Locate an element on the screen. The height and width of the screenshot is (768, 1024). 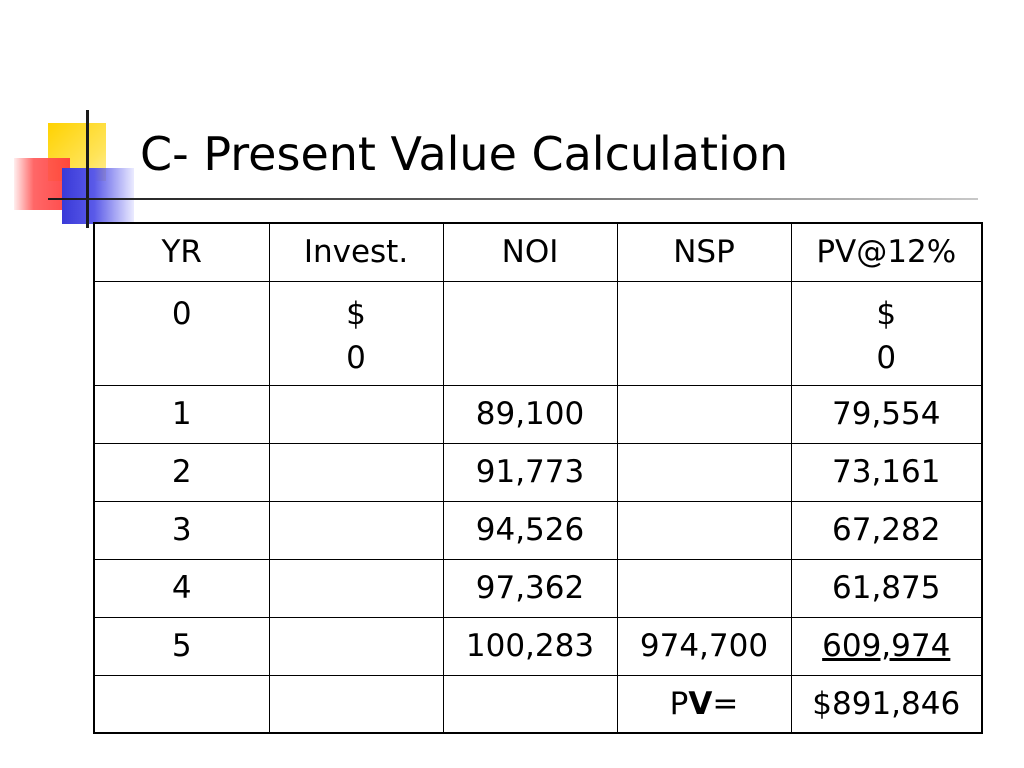
header-invest: Invest. is located at coordinates (356, 252).